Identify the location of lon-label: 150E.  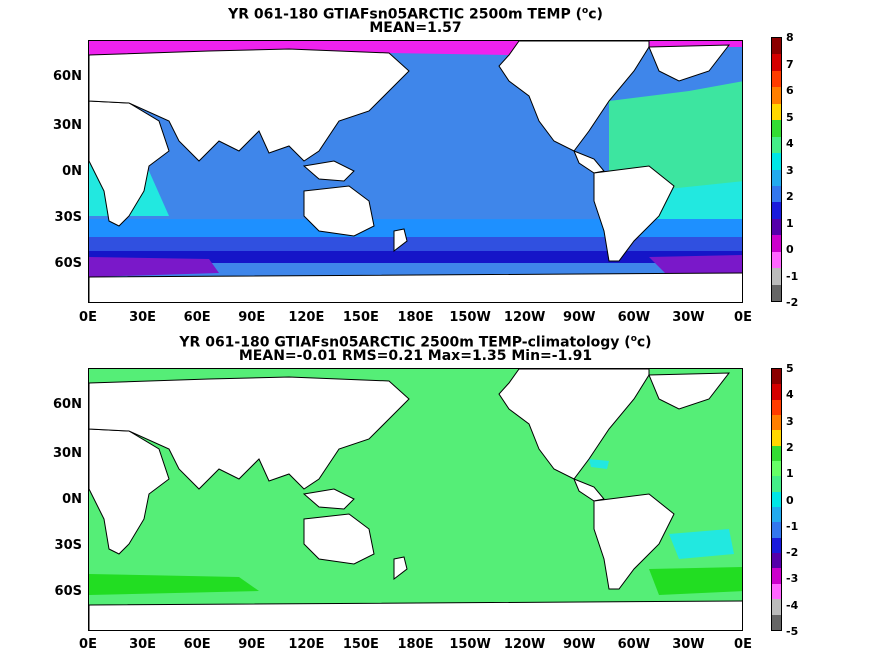
(360, 317).